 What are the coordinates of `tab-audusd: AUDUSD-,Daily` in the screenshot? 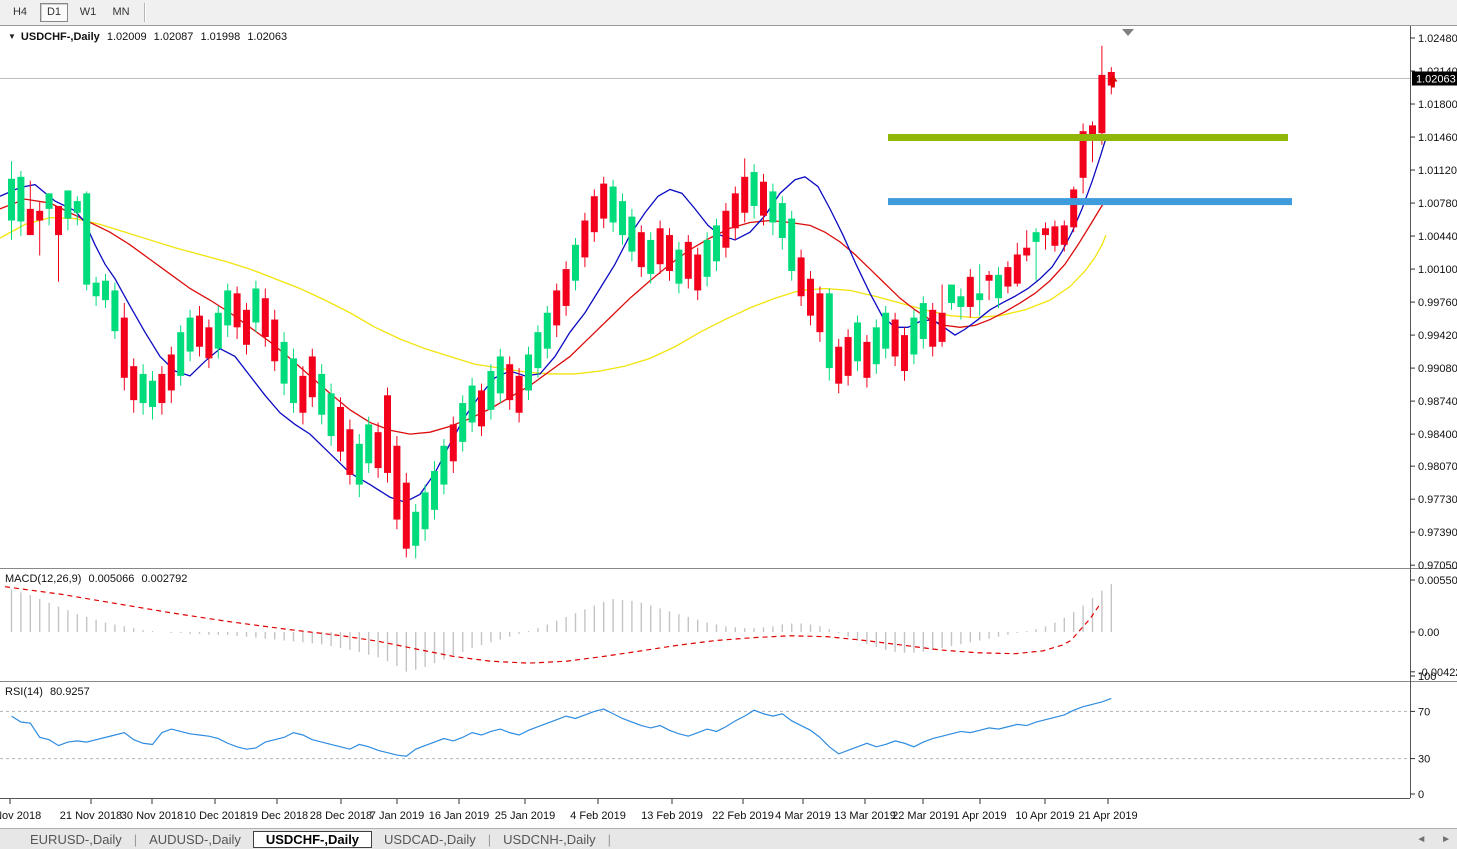 It's located at (195, 839).